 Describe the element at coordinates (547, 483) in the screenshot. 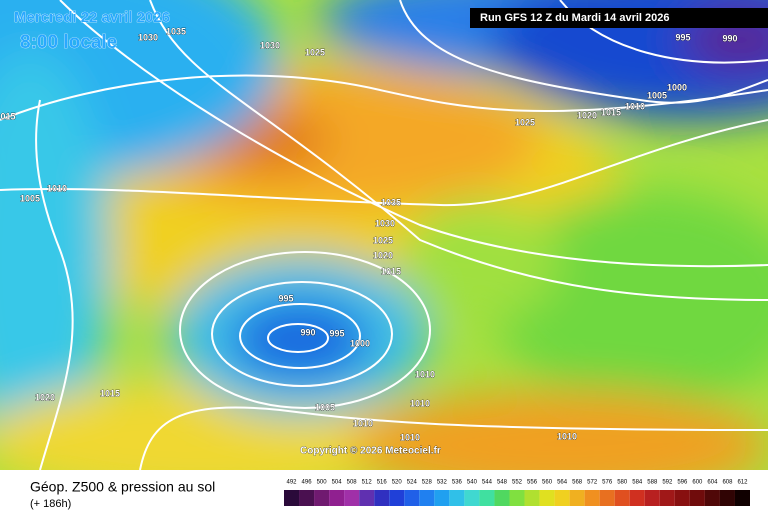

I see `scale-label: 560` at that location.